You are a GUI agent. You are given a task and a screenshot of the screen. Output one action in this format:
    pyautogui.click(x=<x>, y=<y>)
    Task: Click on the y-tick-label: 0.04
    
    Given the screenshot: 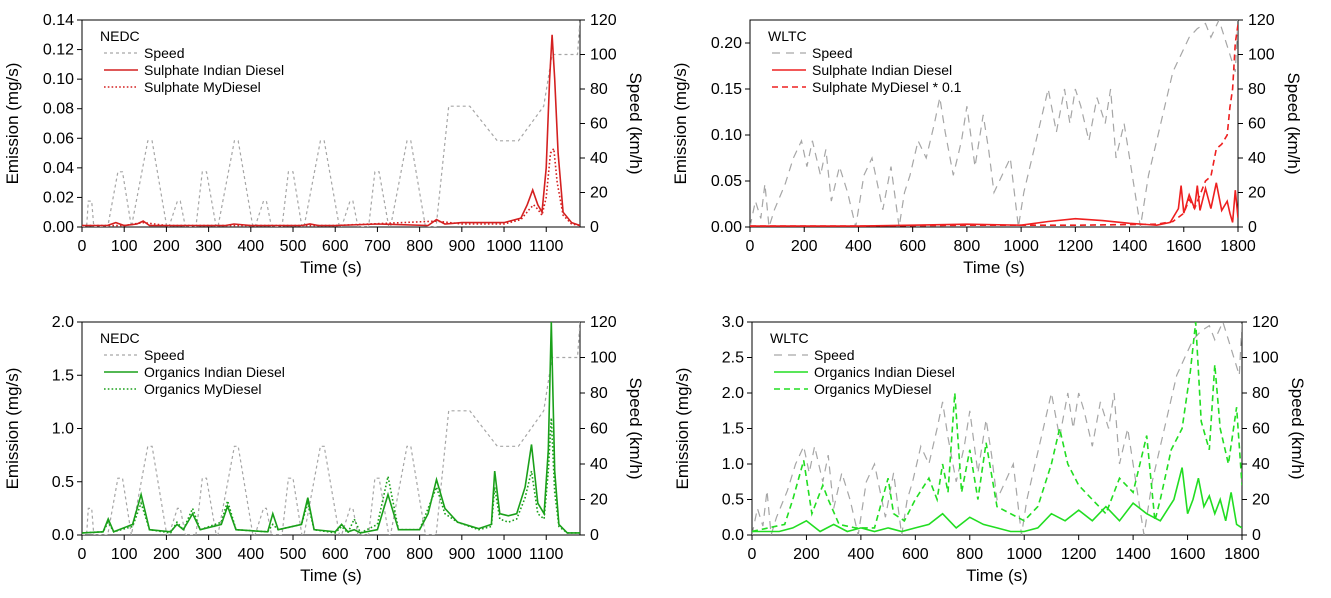 What is the action you would take?
    pyautogui.click(x=58, y=168)
    